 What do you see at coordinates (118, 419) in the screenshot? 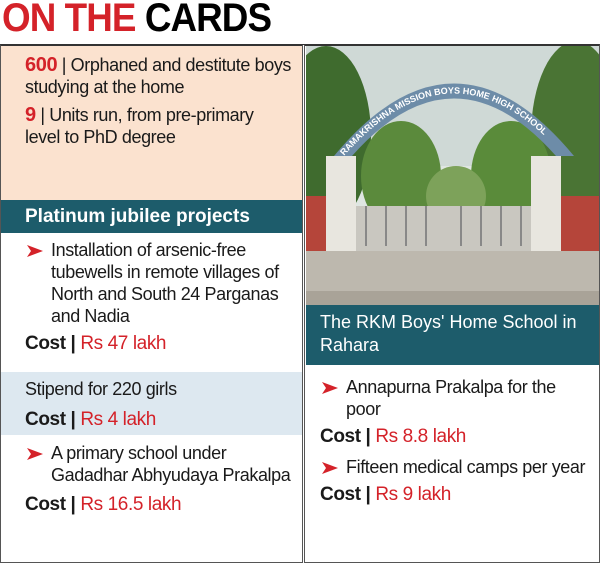
I see `cost-amount: Rs 4 lakh` at bounding box center [118, 419].